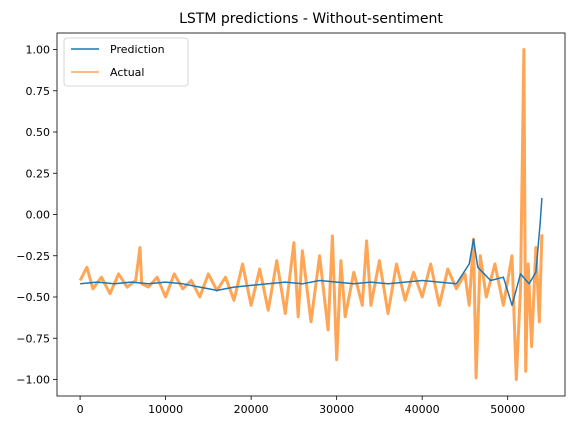  Describe the element at coordinates (165, 409) in the screenshot. I see `x-tick-label: 10000` at that location.